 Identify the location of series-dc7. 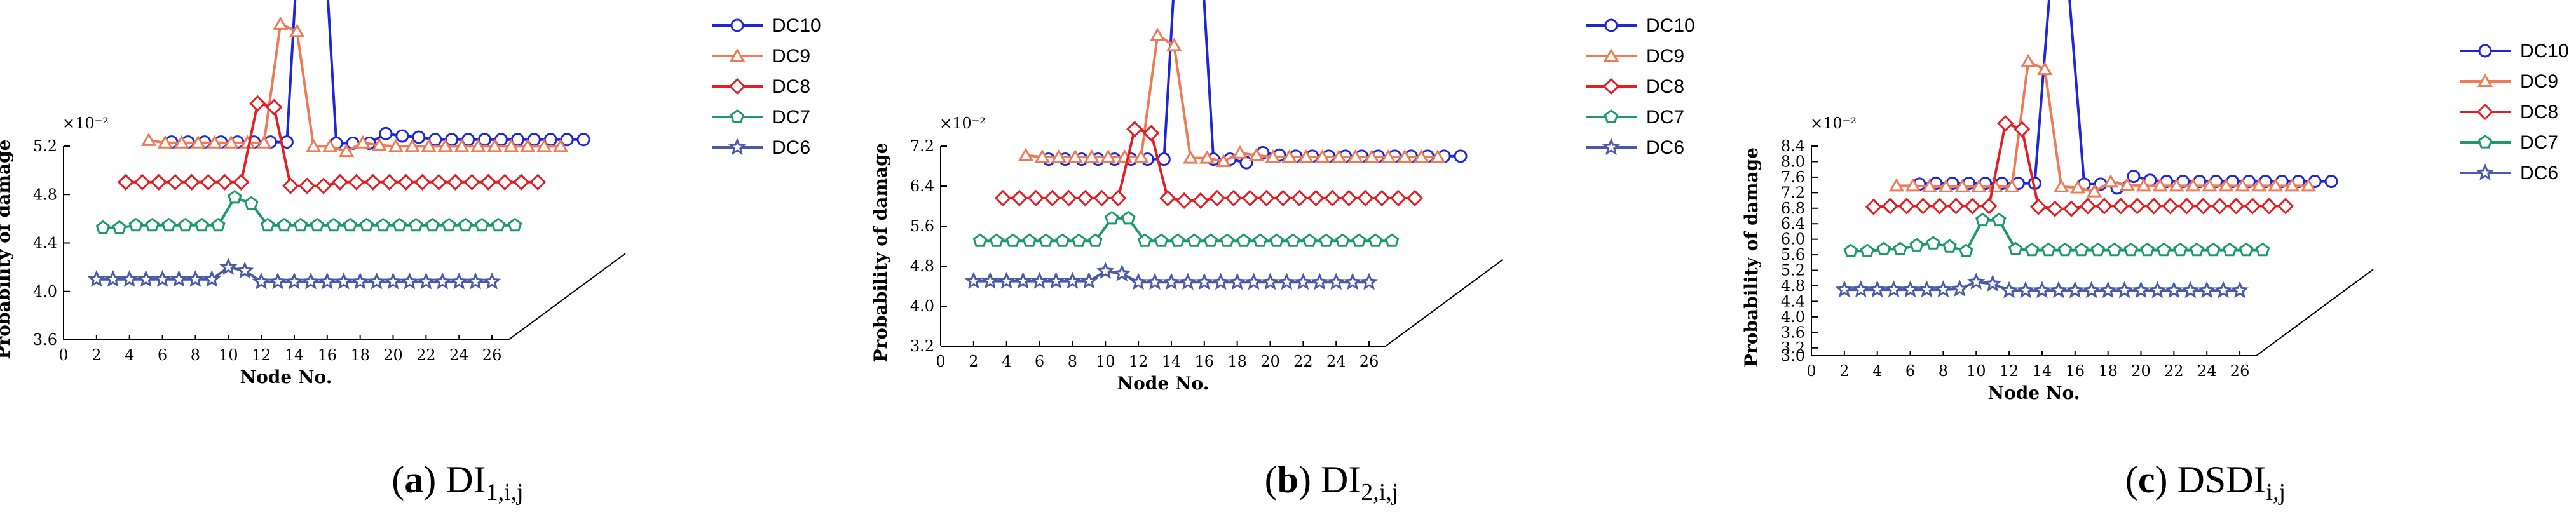
(308, 211).